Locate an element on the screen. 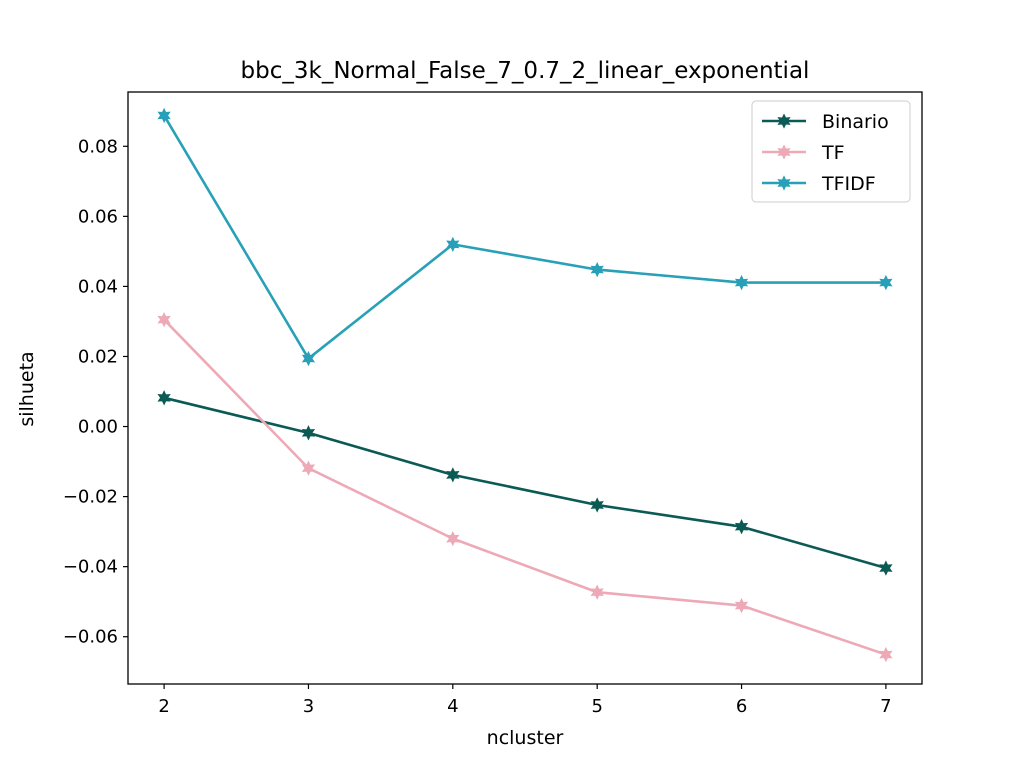  legend-label-tf: TF is located at coordinates (833, 153).